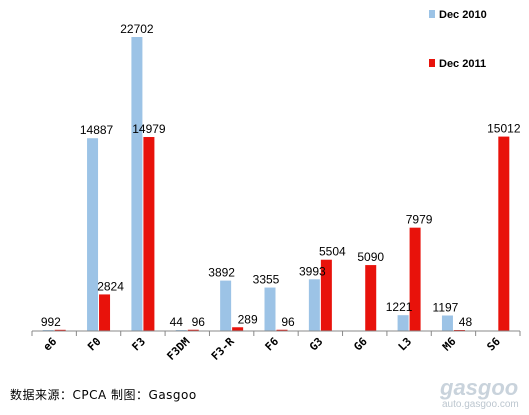 This screenshot has height=415, width=529. I want to click on data-label: 3892, so click(221, 273).